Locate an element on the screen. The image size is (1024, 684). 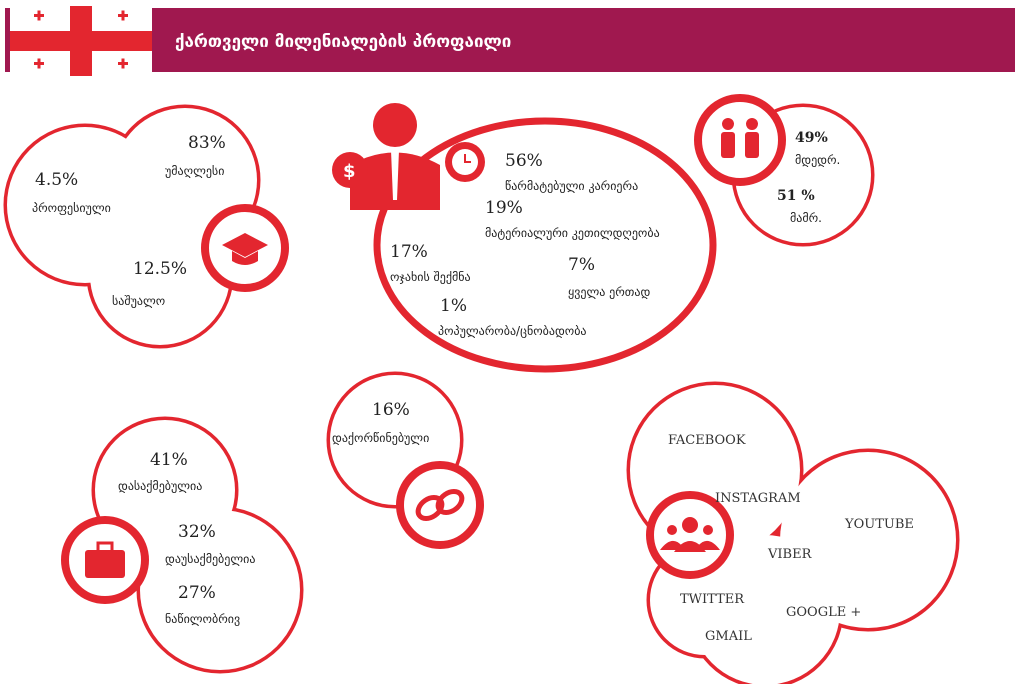
stat-value: 49% is located at coordinates (811, 138).